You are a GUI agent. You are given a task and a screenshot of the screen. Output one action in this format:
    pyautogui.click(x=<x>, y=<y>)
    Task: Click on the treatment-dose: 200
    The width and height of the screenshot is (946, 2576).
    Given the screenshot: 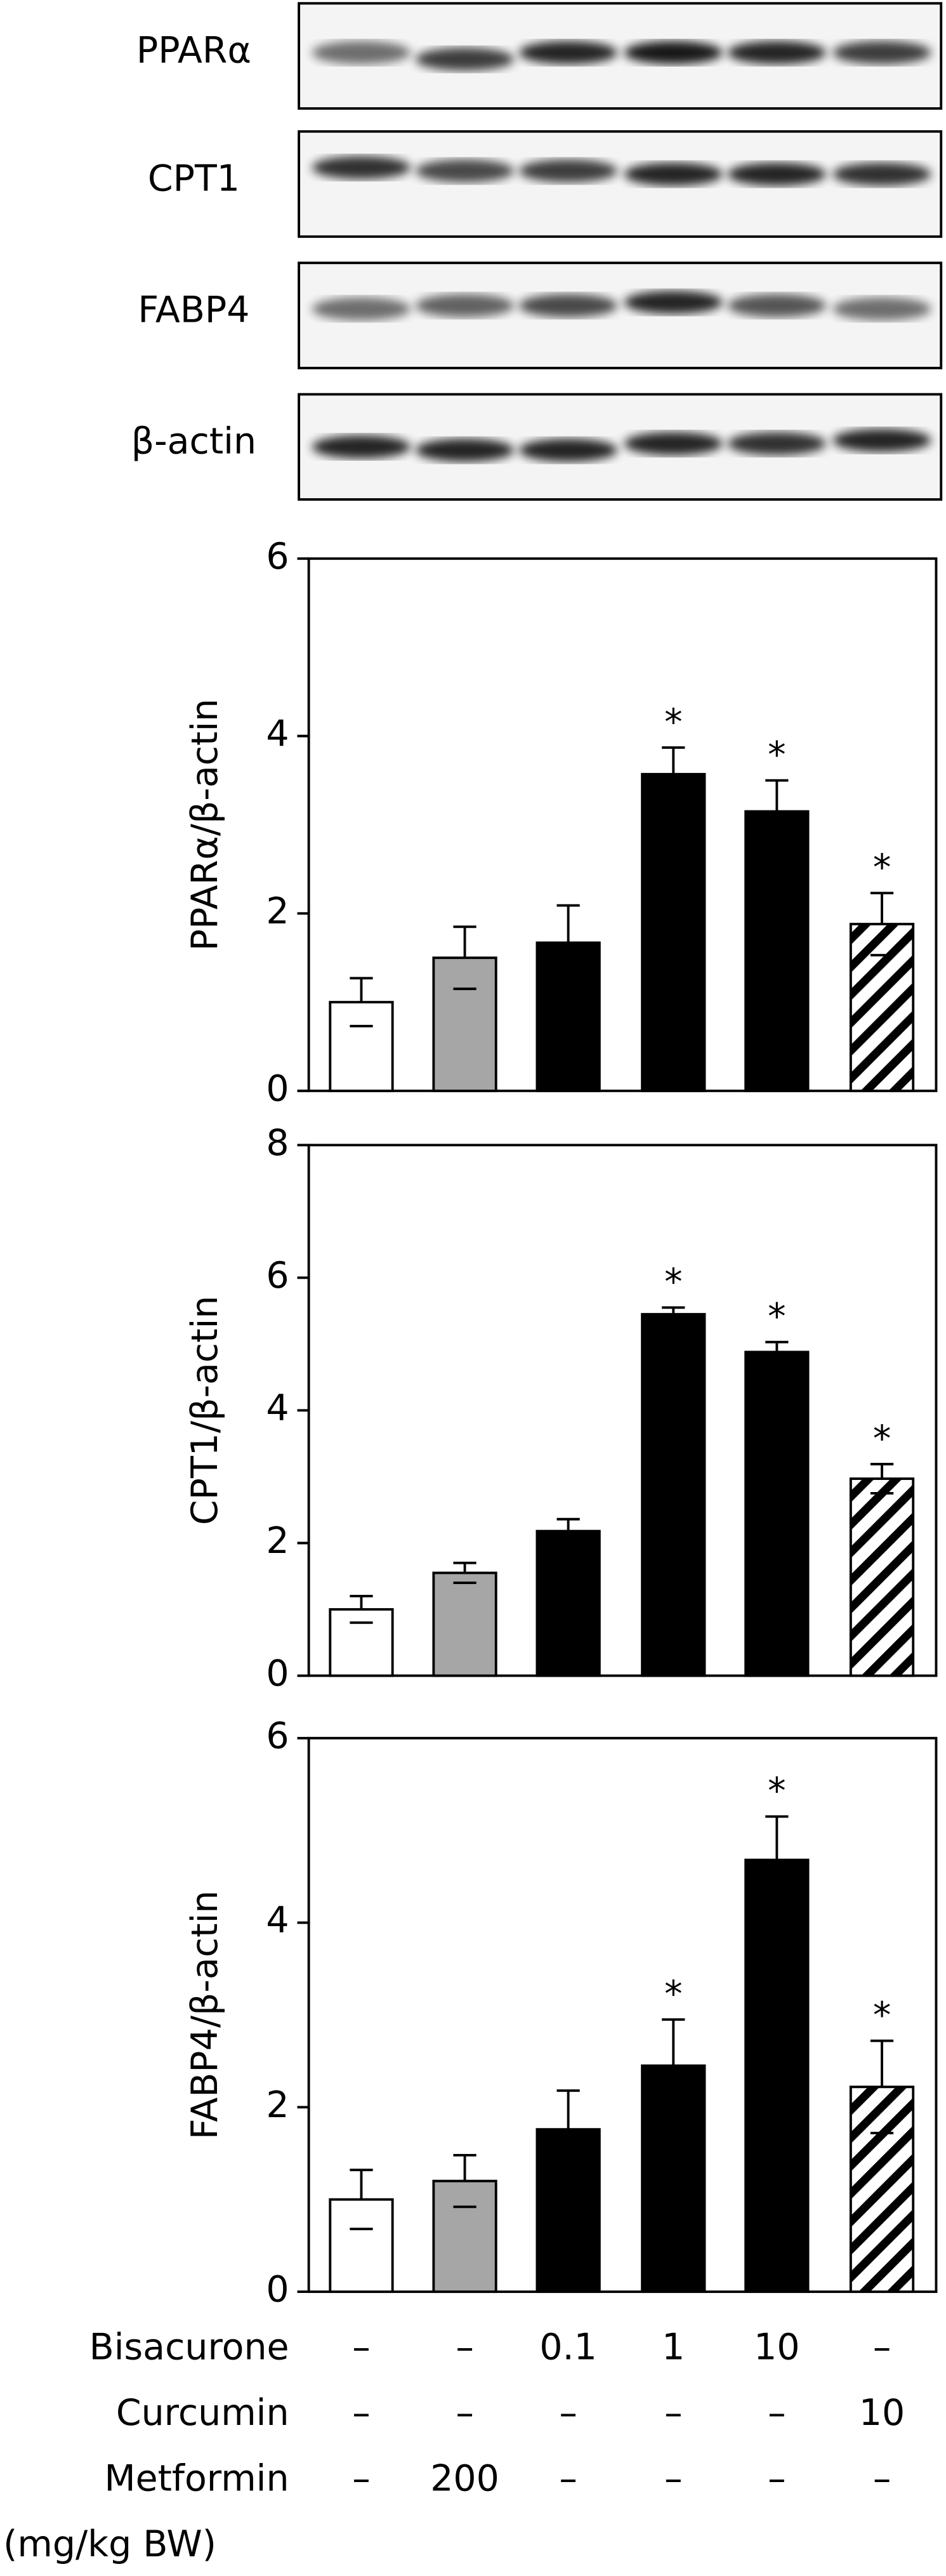 What is the action you would take?
    pyautogui.click(x=464, y=2478)
    